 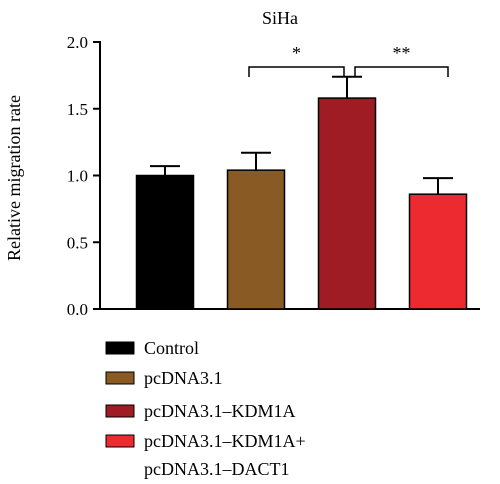 What do you see at coordinates (77, 42) in the screenshot?
I see `y-tick-label: 2.0` at bounding box center [77, 42].